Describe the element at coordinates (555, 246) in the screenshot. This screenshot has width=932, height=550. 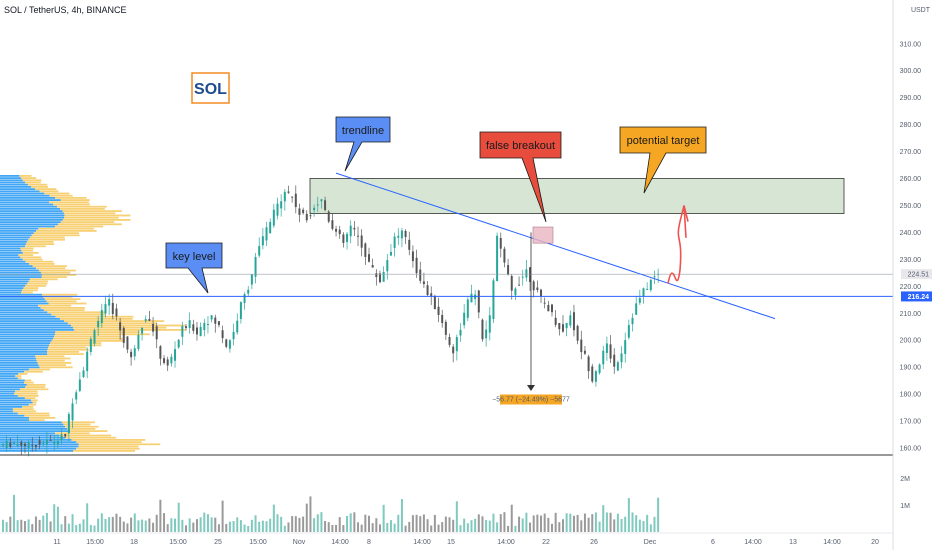
I see `trendline` at that location.